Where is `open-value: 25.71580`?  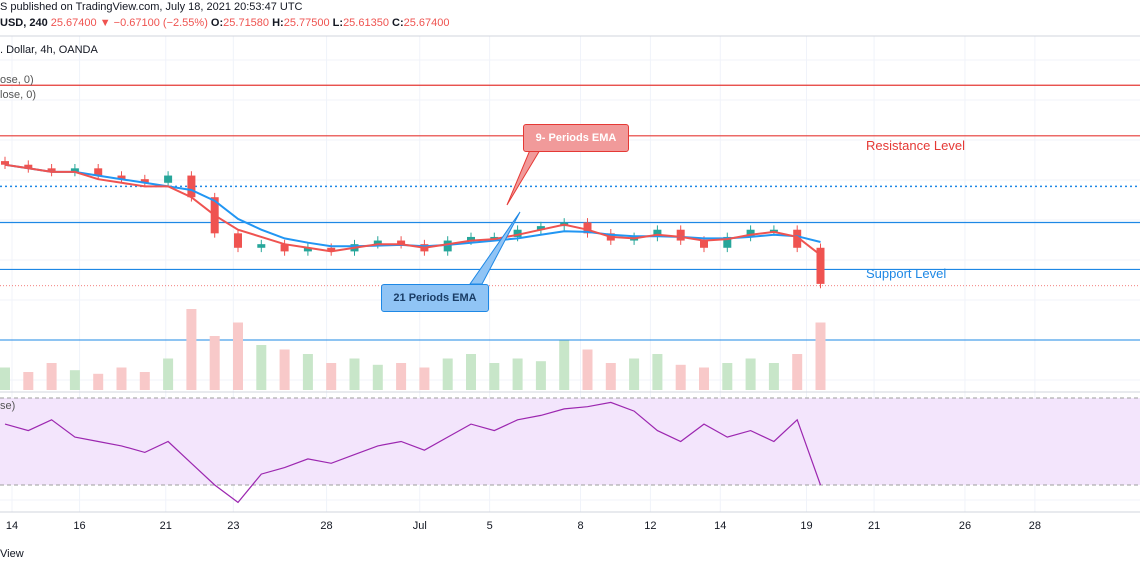
open-value: 25.71580 is located at coordinates (246, 23).